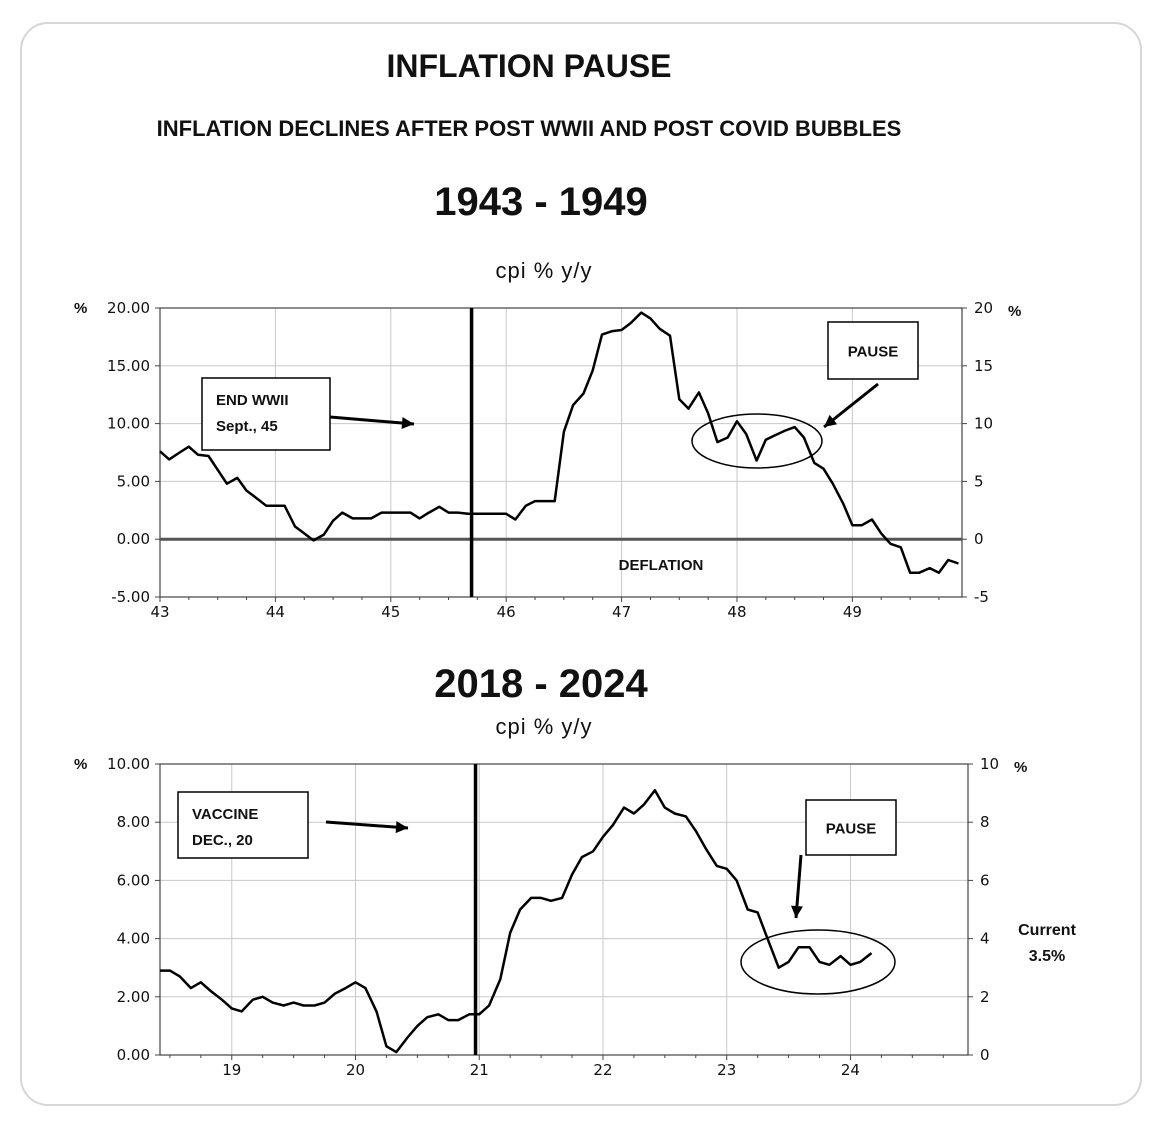  I want to click on chart1-pause-box, so click(873, 350).